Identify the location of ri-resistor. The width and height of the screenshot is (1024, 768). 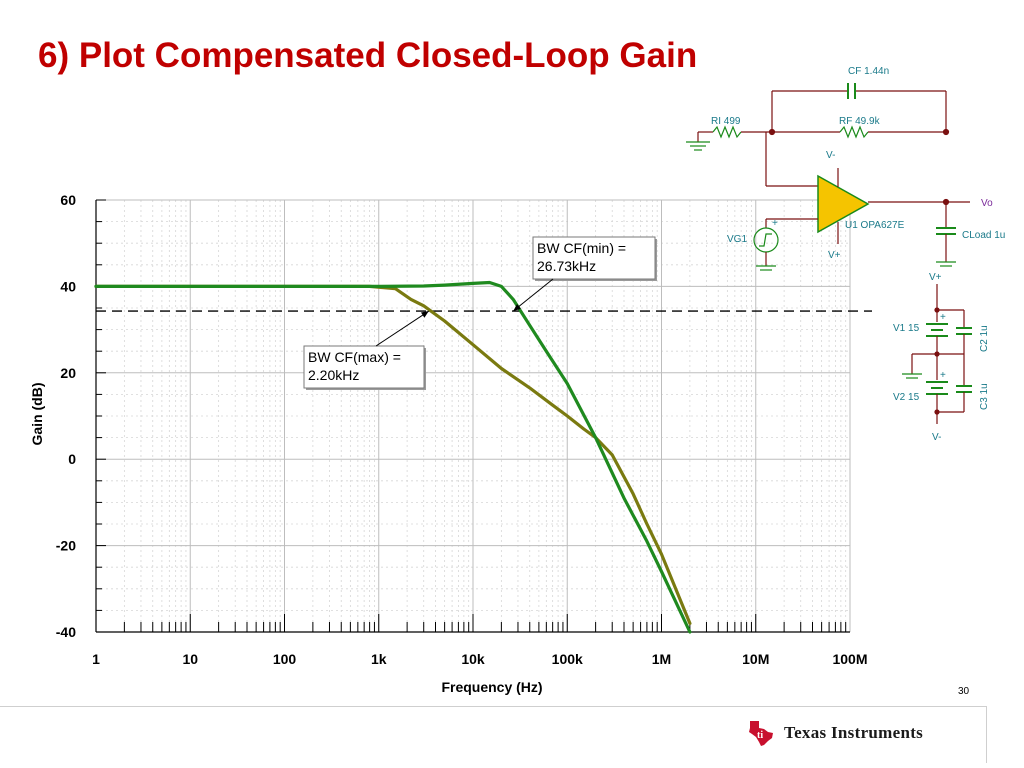
(727, 132).